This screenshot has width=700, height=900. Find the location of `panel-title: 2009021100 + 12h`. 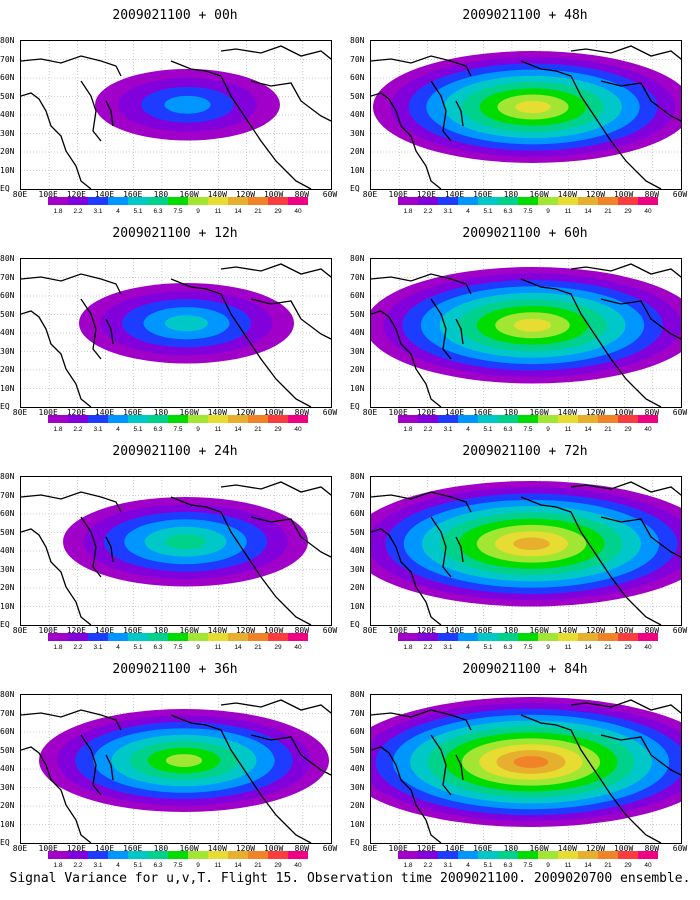

panel-title: 2009021100 + 12h is located at coordinates (175, 233).